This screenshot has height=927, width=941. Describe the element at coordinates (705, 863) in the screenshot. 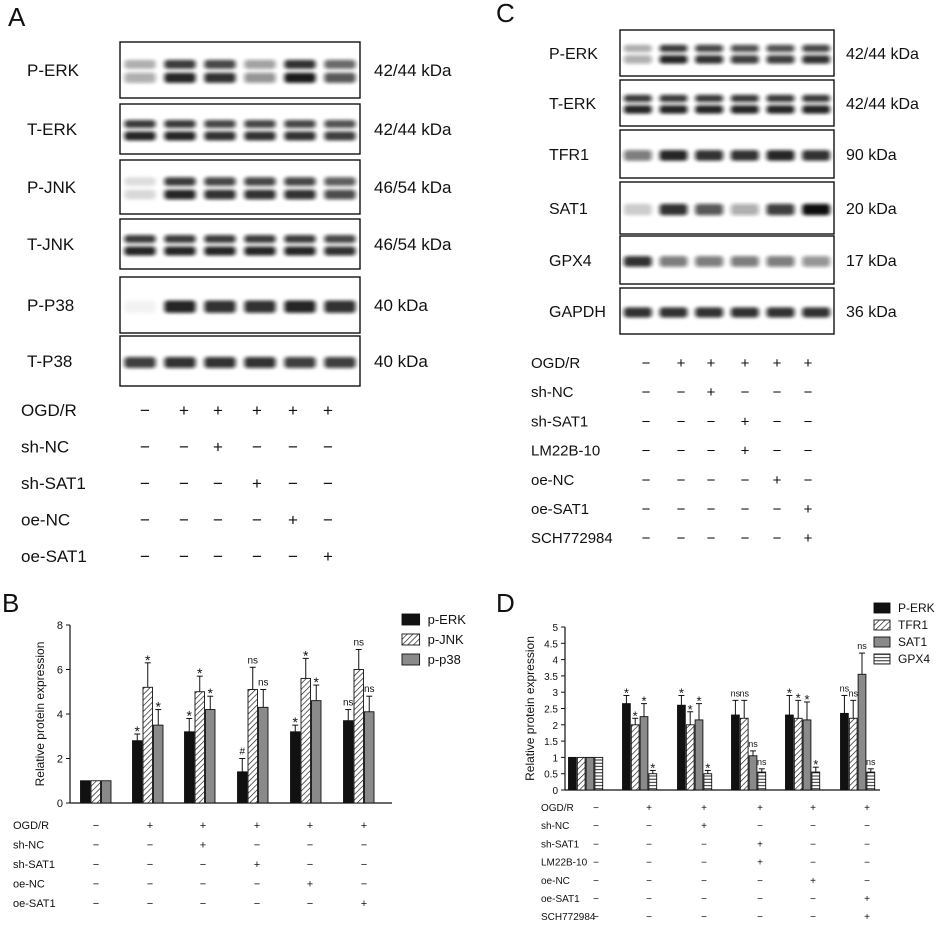

I see `panel-d-condition-lm22b-10: LM22B-10− − − + − −` at that location.